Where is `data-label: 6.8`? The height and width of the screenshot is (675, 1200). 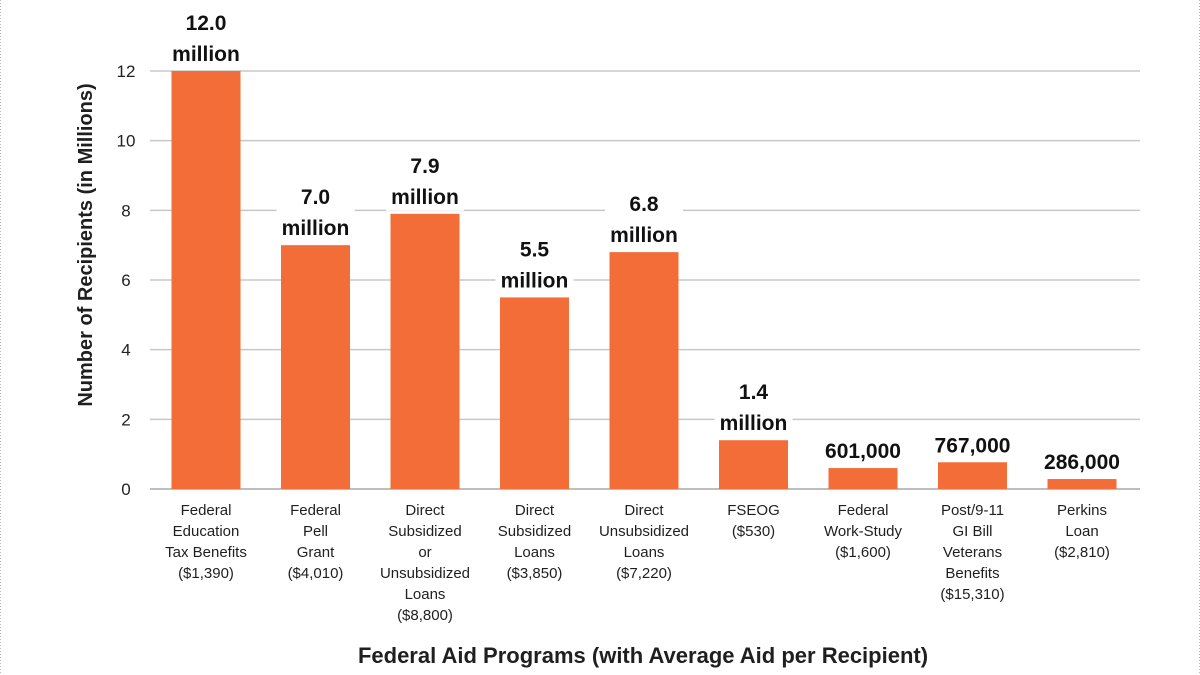 data-label: 6.8 is located at coordinates (644, 204).